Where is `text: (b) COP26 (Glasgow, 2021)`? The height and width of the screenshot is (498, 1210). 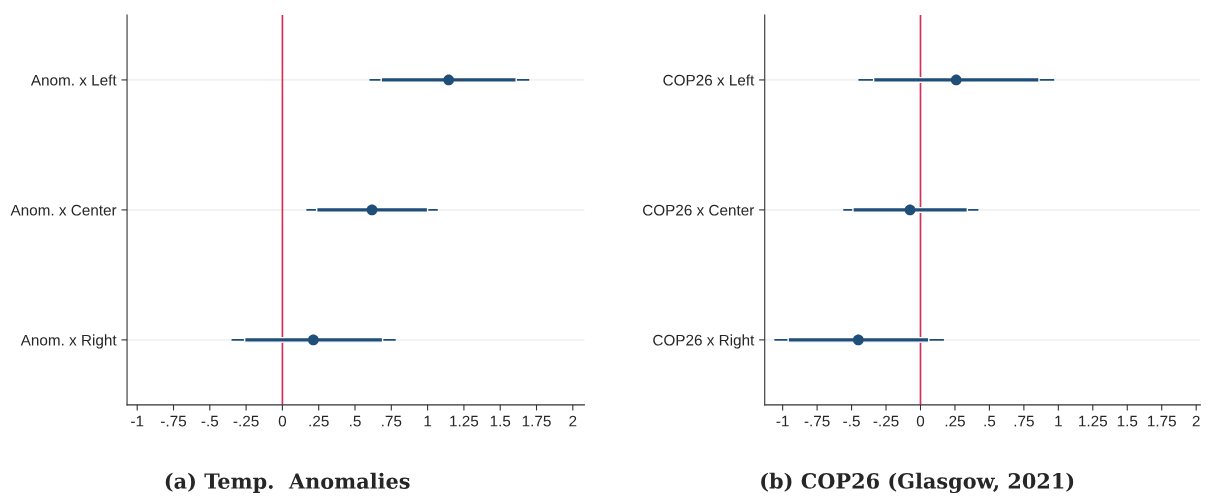 text: (b) COP26 (Glasgow, 2021) is located at coordinates (917, 483).